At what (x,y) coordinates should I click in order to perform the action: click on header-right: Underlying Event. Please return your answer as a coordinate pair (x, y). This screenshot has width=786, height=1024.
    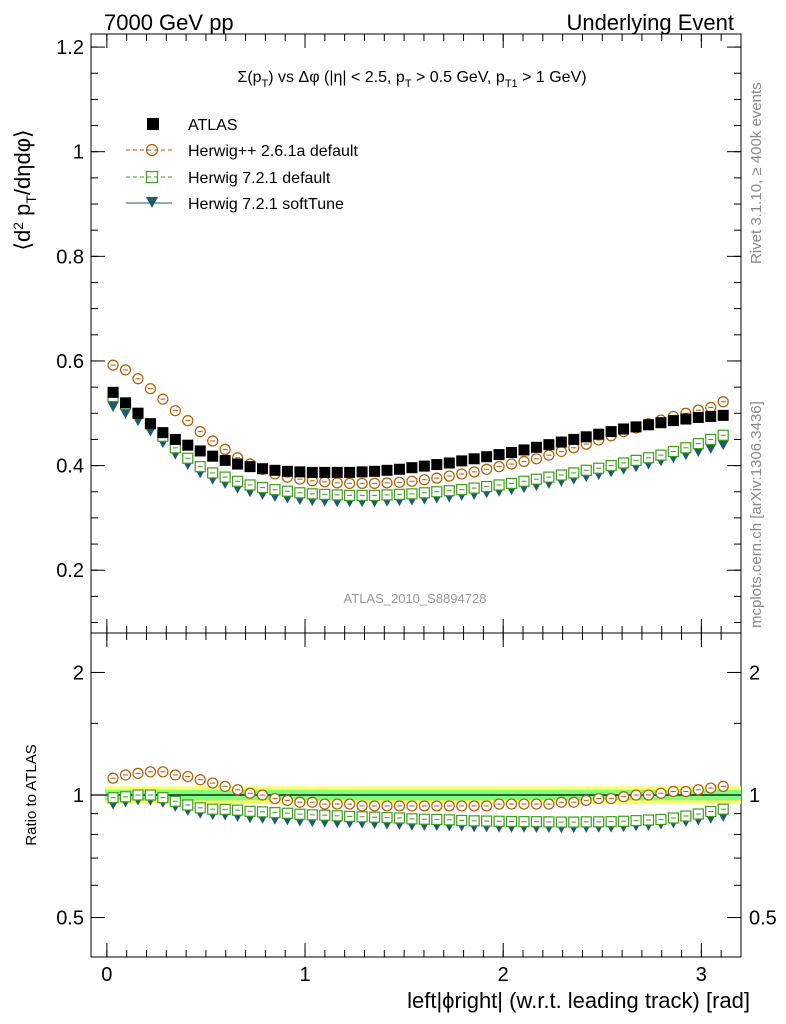
    Looking at the image, I should click on (650, 22).